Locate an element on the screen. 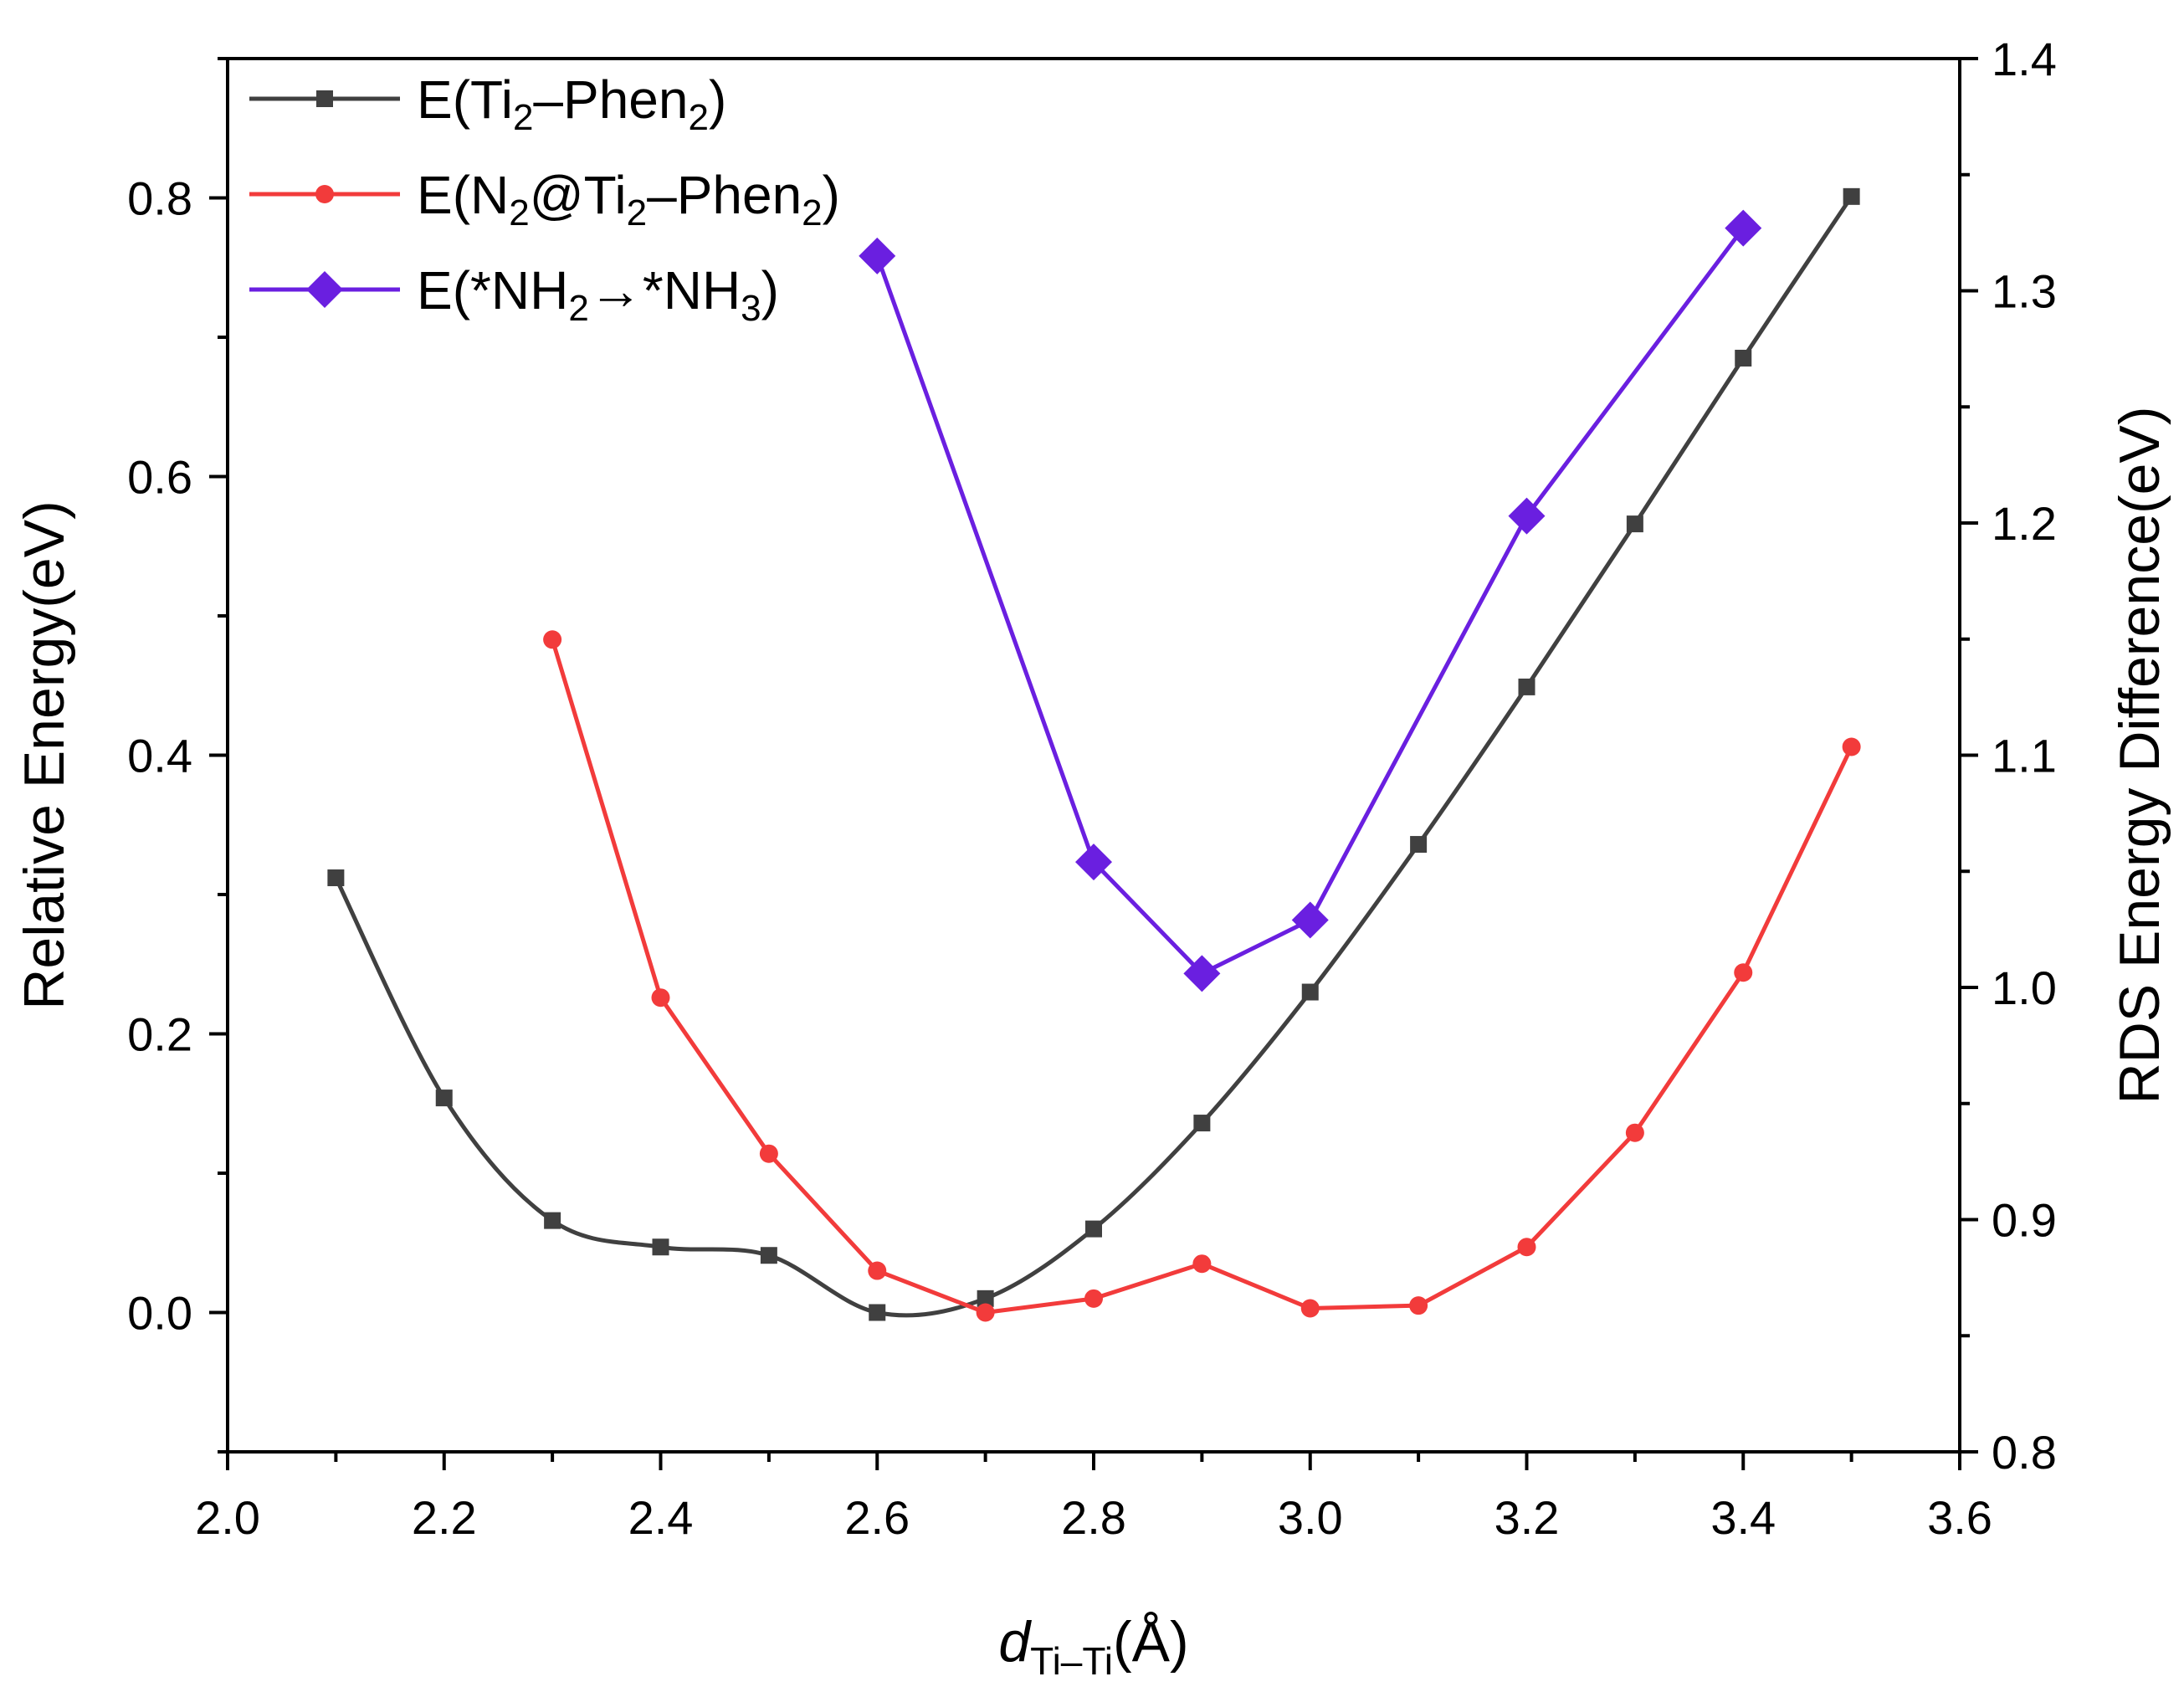 The height and width of the screenshot is (1692, 2184). x-tick-label: 2.0 is located at coordinates (227, 1517).